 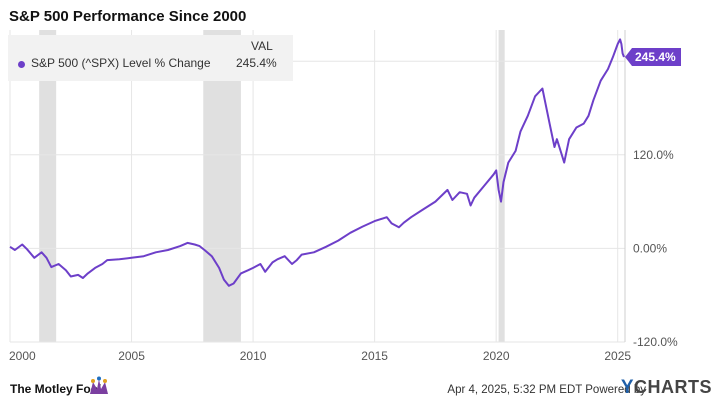 What do you see at coordinates (121, 63) in the screenshot?
I see `legend-series-name: S&P 500 (^SPX) Level % Change` at bounding box center [121, 63].